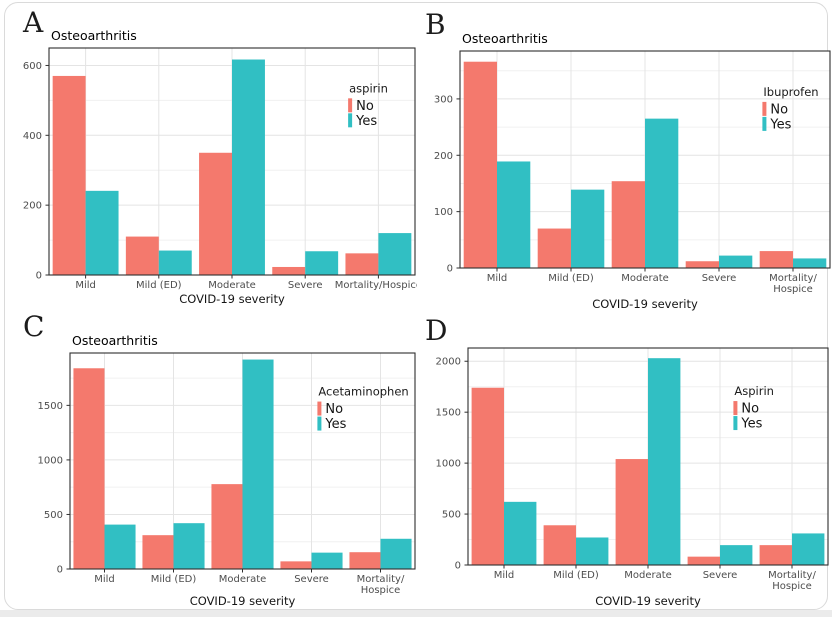 The image size is (832, 617). I want to click on y-tick-label: 100, so click(443, 212).